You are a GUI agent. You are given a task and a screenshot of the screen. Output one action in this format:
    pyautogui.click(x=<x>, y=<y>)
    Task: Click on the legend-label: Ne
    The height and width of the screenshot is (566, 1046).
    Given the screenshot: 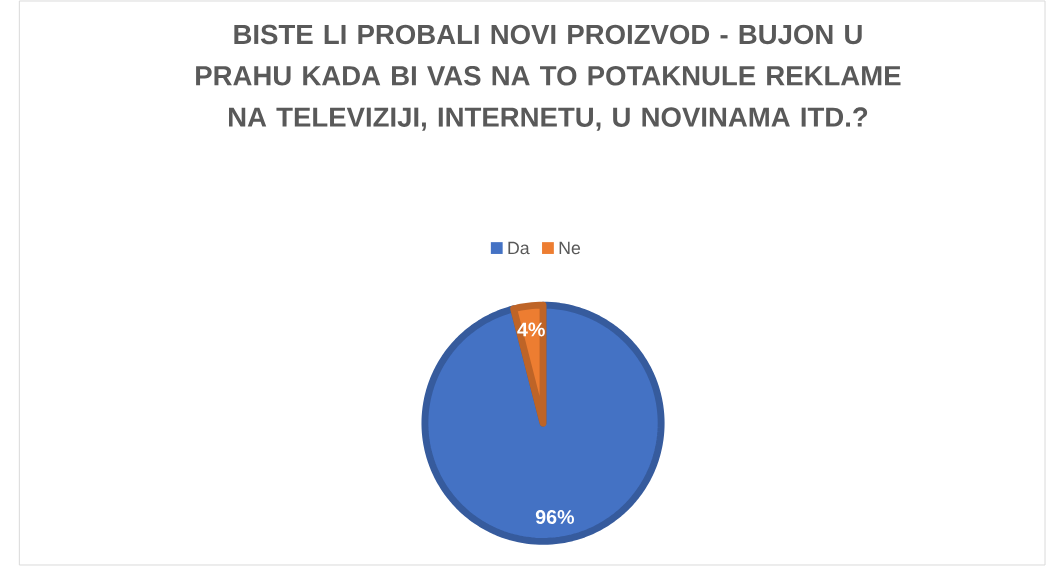 What is the action you would take?
    pyautogui.click(x=570, y=248)
    